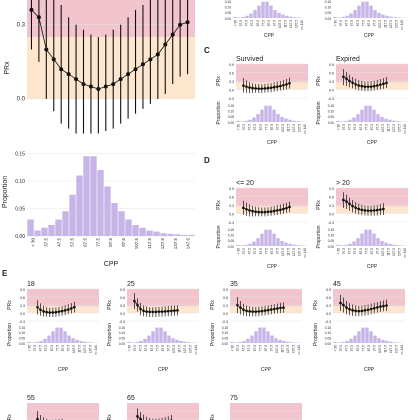 The image size is (420, 420). What do you see at coordinates (110, 242) in the screenshot?
I see `x-tick-label: 87.5` at bounding box center [110, 242].